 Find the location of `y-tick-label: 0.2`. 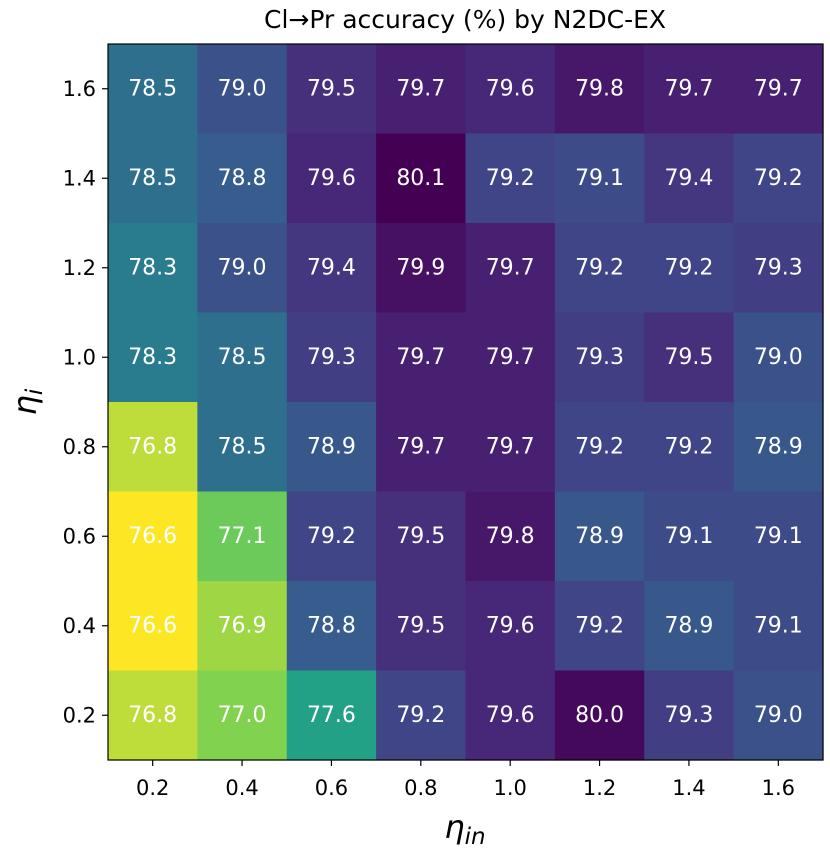

y-tick-label: 0.2 is located at coordinates (79, 715).